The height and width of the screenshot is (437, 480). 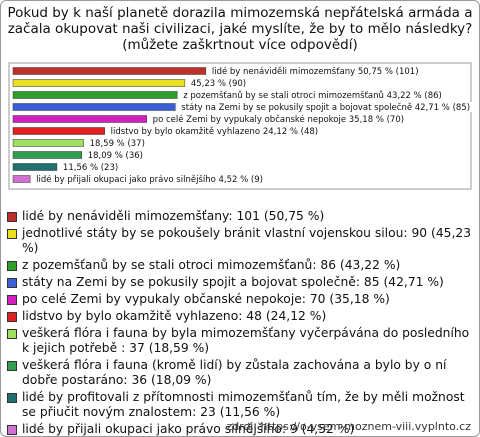 I want to click on data-label: 18,09 % (36), so click(x=115, y=156).